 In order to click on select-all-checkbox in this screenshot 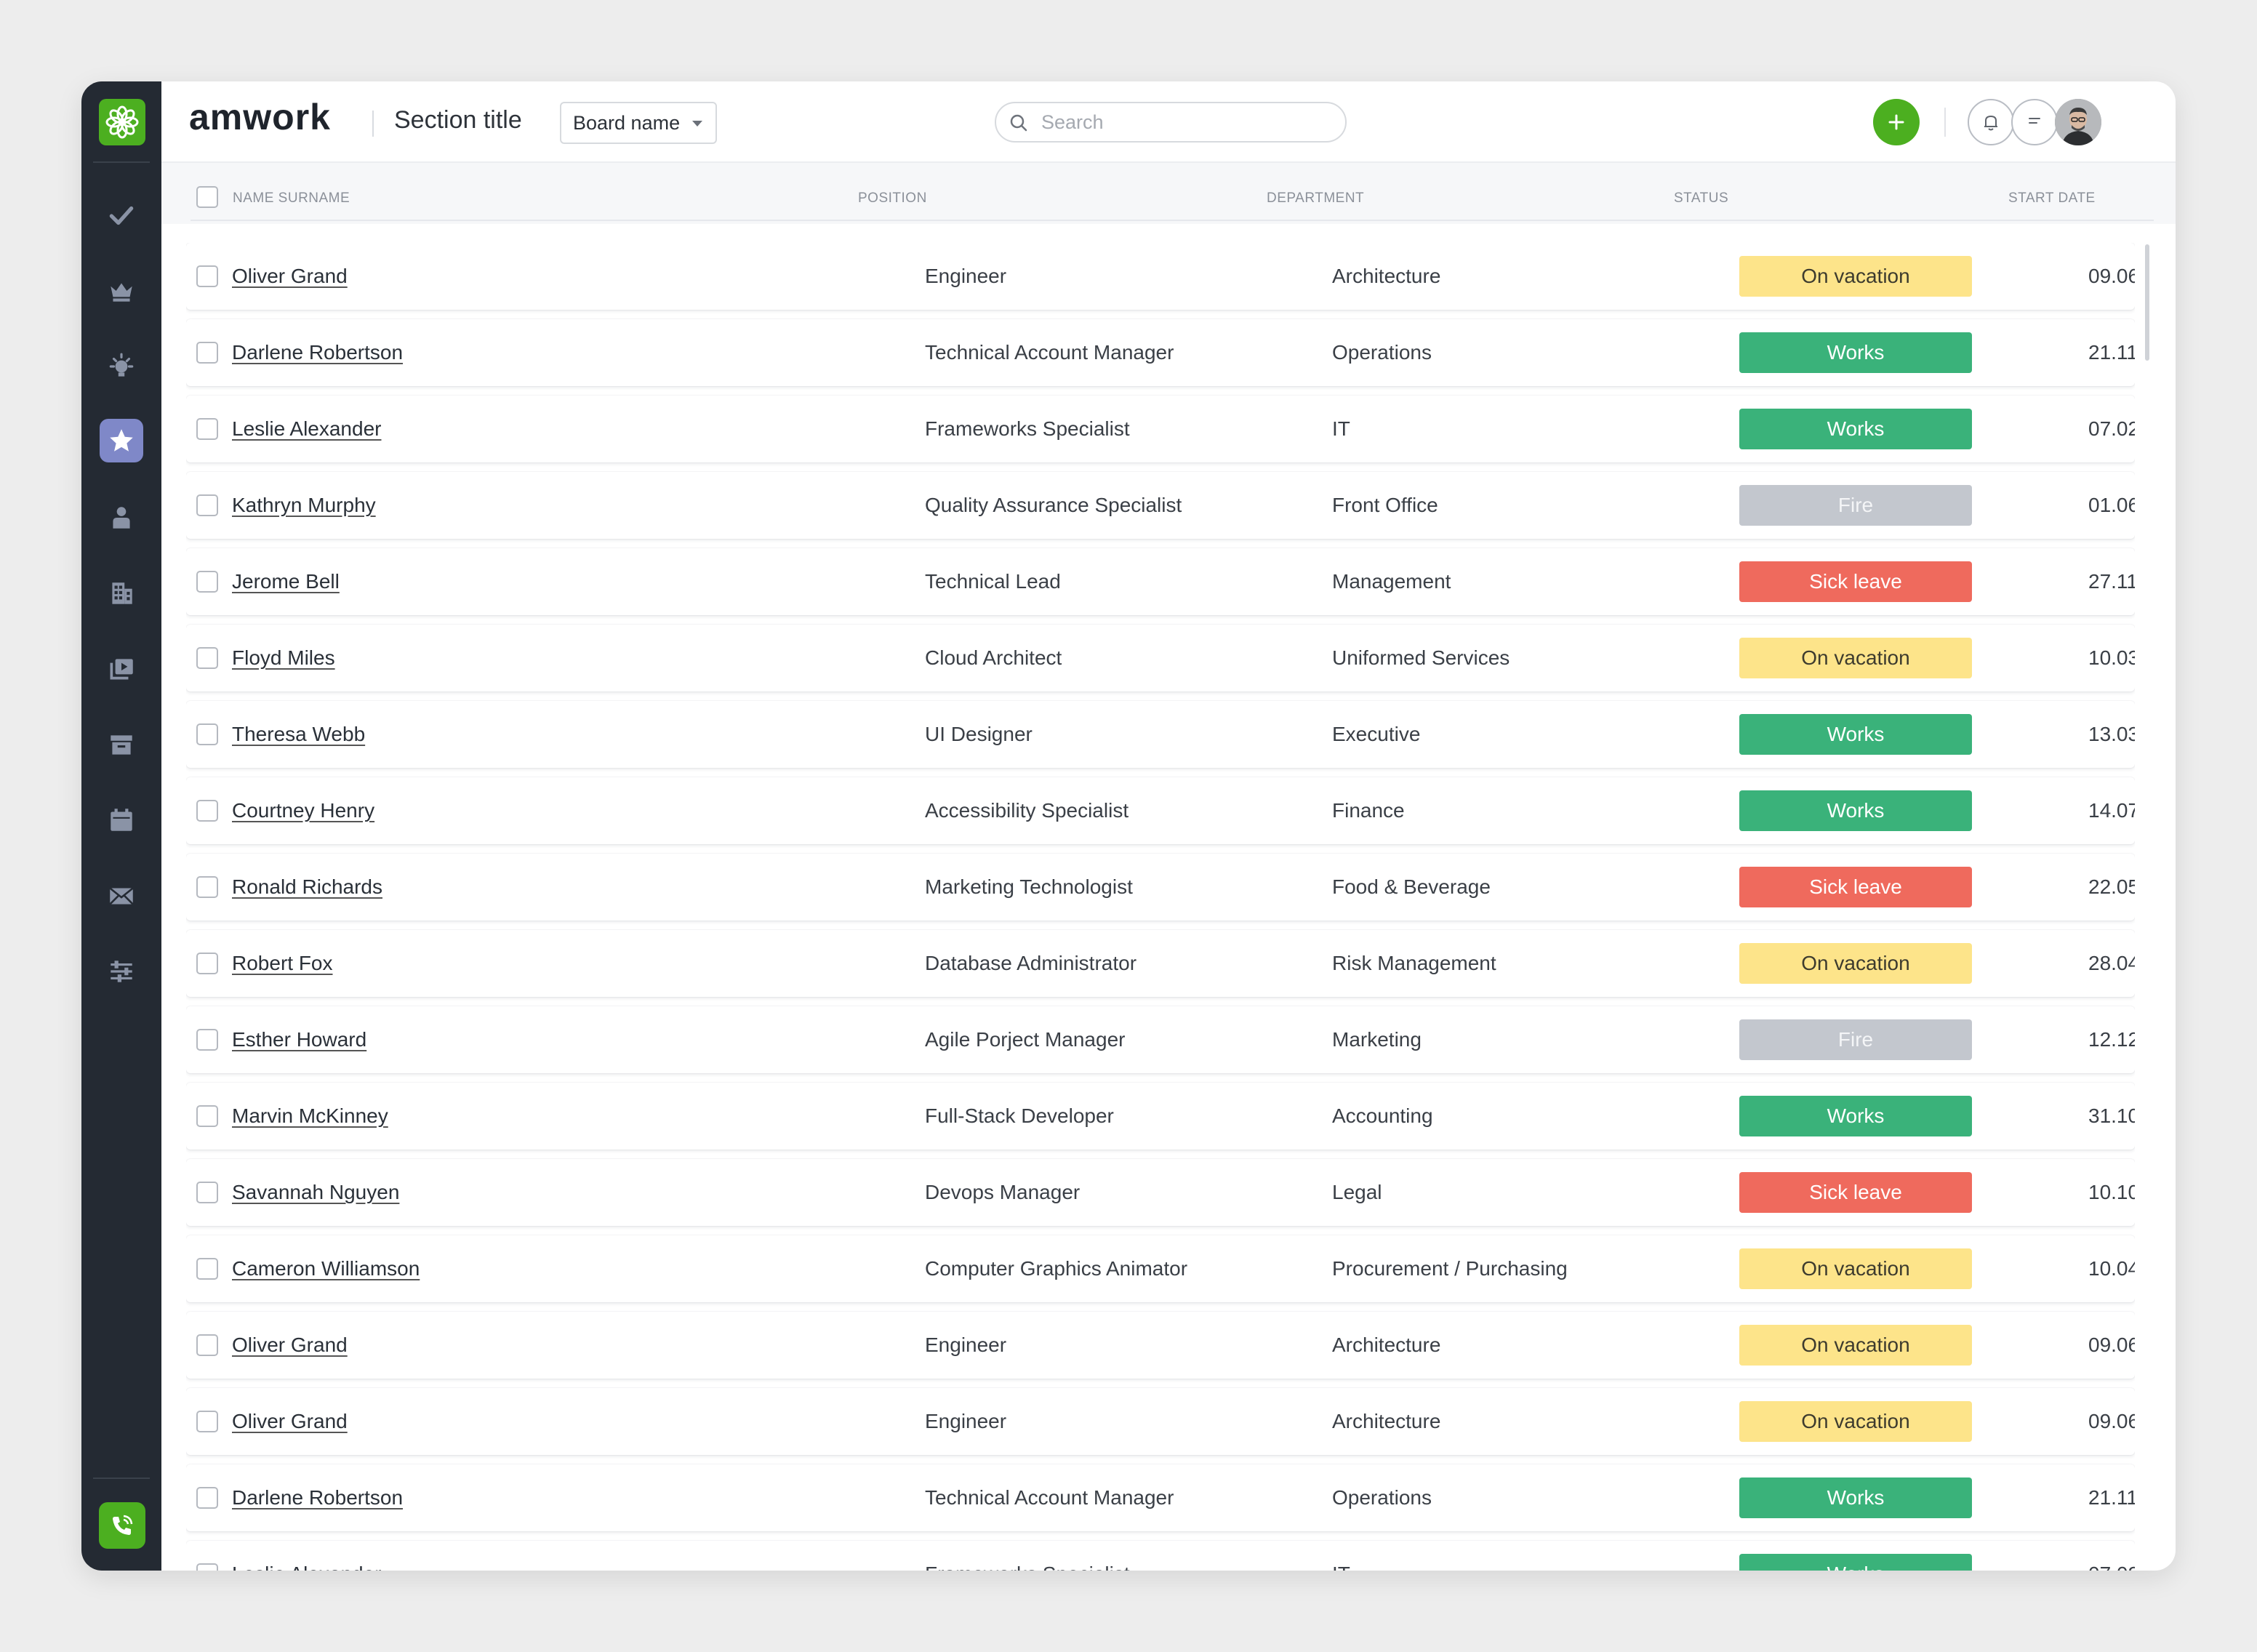, I will do `click(207, 197)`.